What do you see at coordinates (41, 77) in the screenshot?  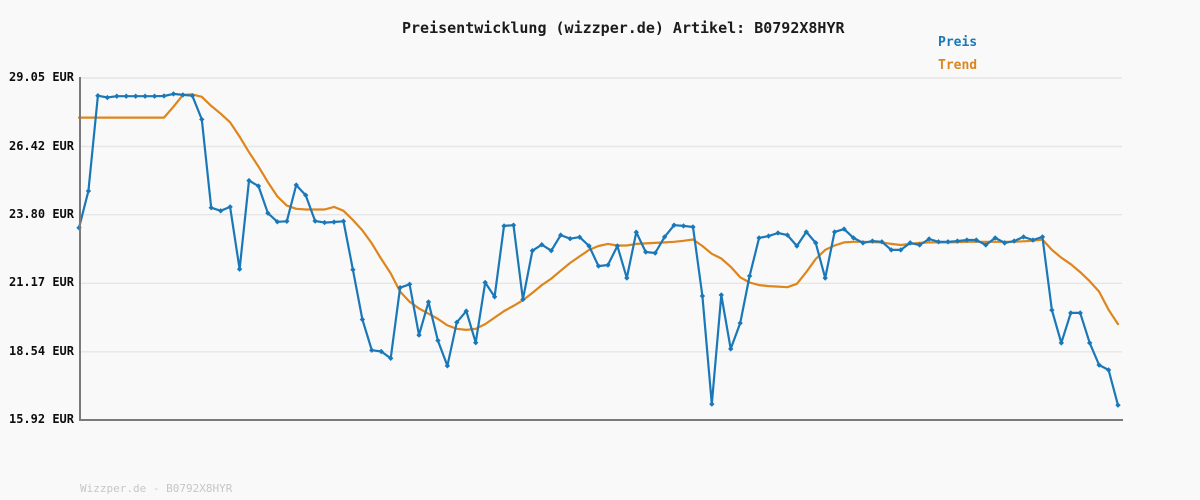 I see `y-tick-label: 29.05 EUR` at bounding box center [41, 77].